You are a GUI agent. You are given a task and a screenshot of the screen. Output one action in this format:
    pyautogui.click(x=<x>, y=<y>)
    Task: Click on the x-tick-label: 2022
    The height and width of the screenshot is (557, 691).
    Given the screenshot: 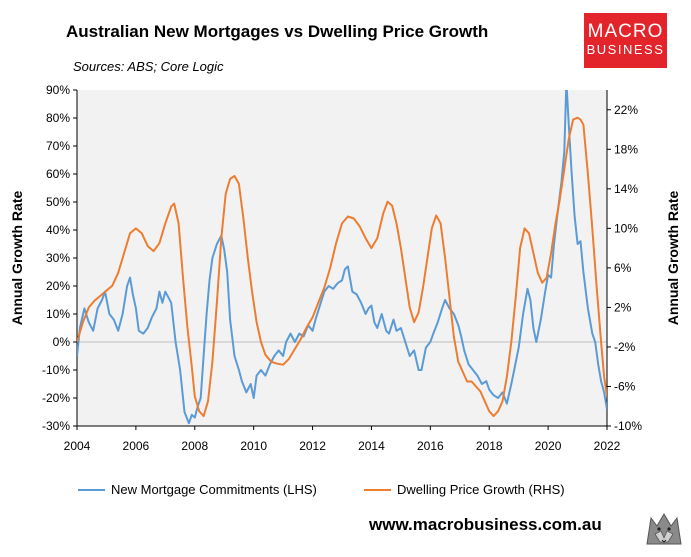 What is the action you would take?
    pyautogui.click(x=607, y=446)
    